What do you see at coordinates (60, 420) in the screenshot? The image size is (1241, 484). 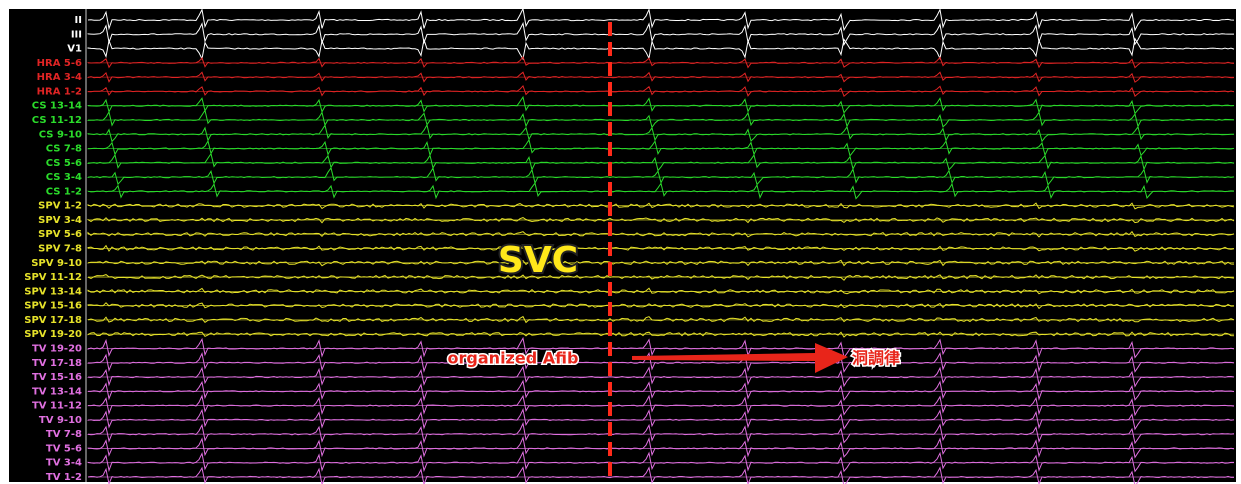 I see `channel-label: TV 9-10` at bounding box center [60, 420].